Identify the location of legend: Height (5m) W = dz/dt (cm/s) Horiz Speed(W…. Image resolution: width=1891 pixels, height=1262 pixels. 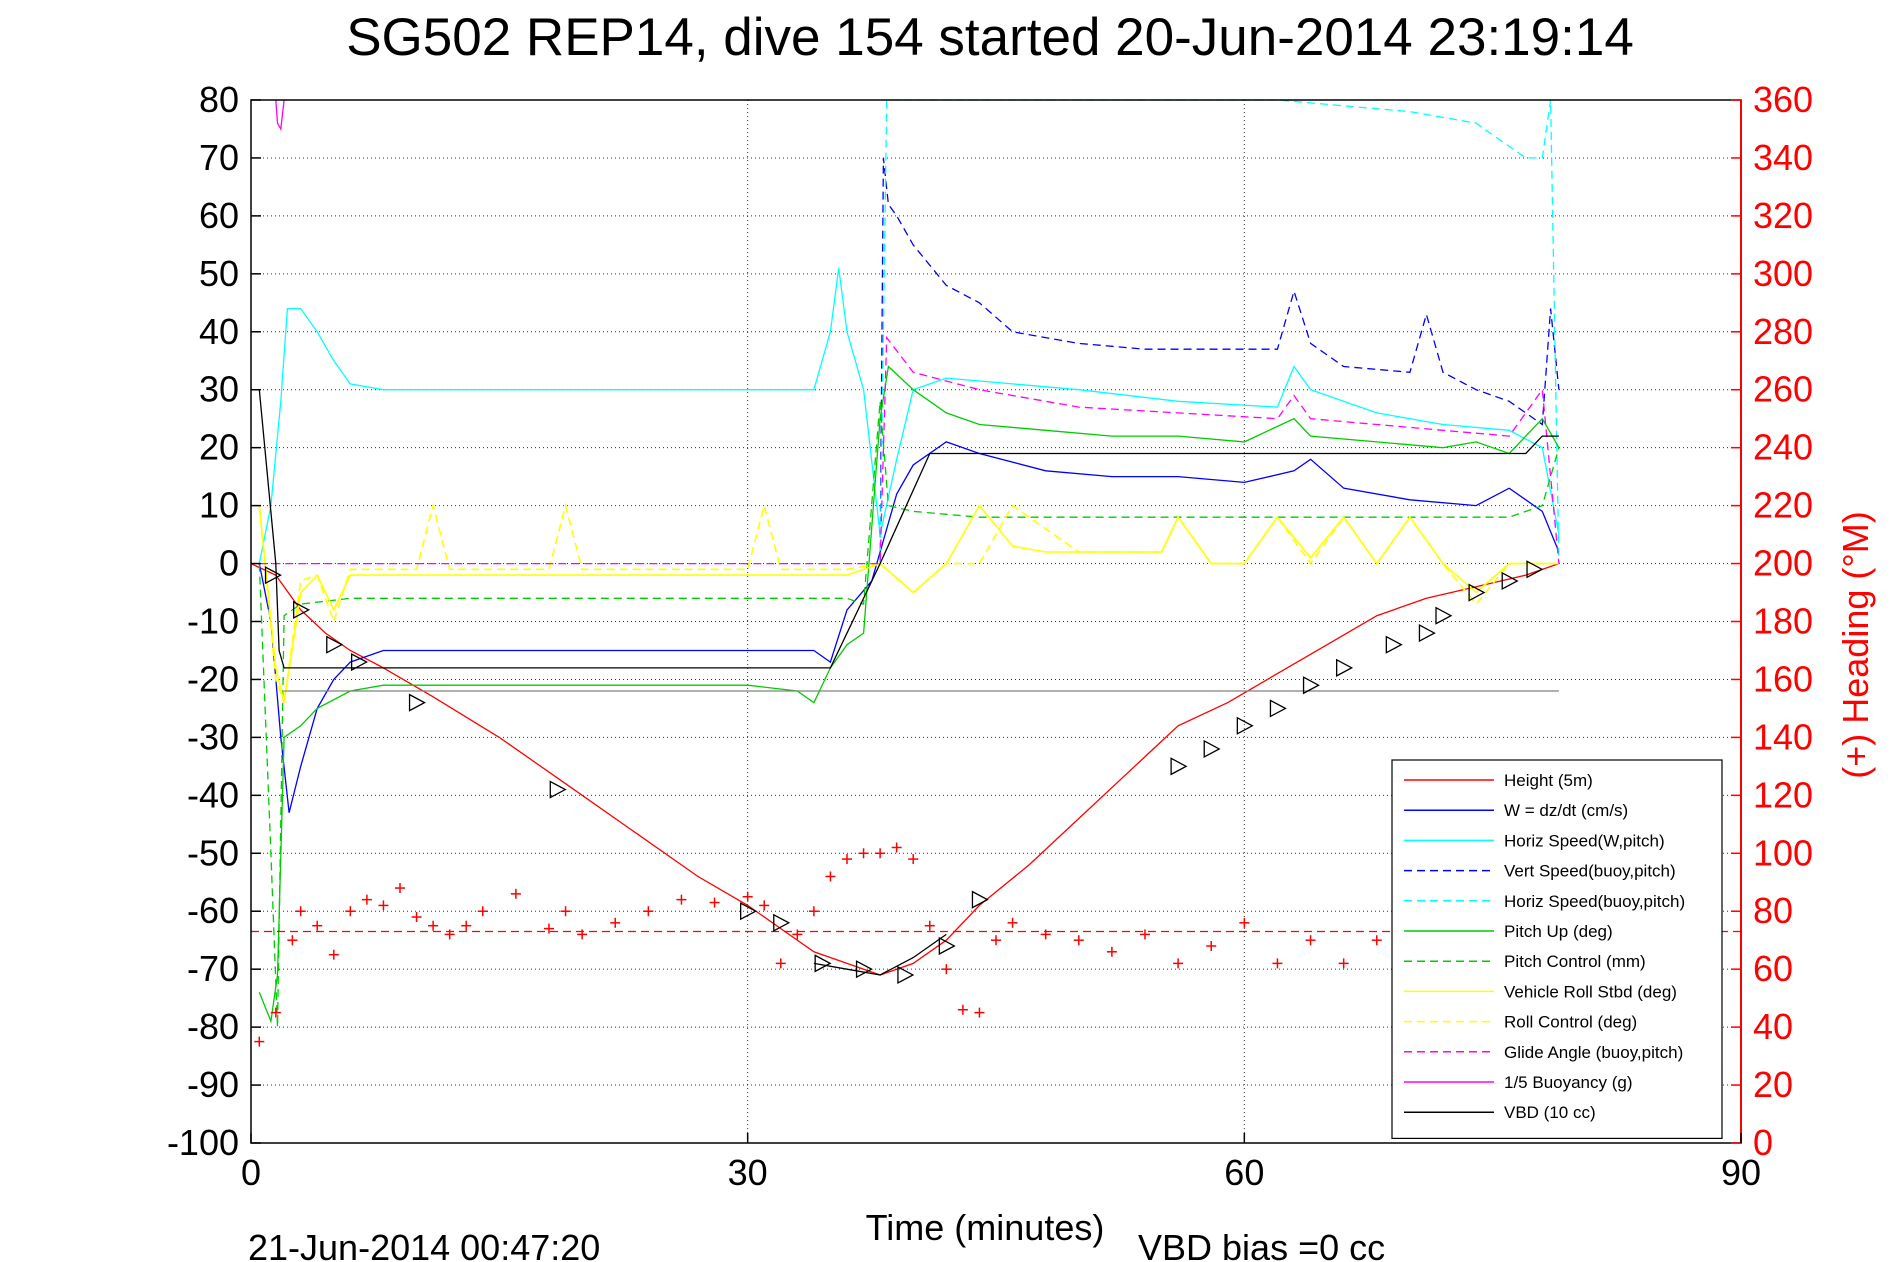
(1557, 949).